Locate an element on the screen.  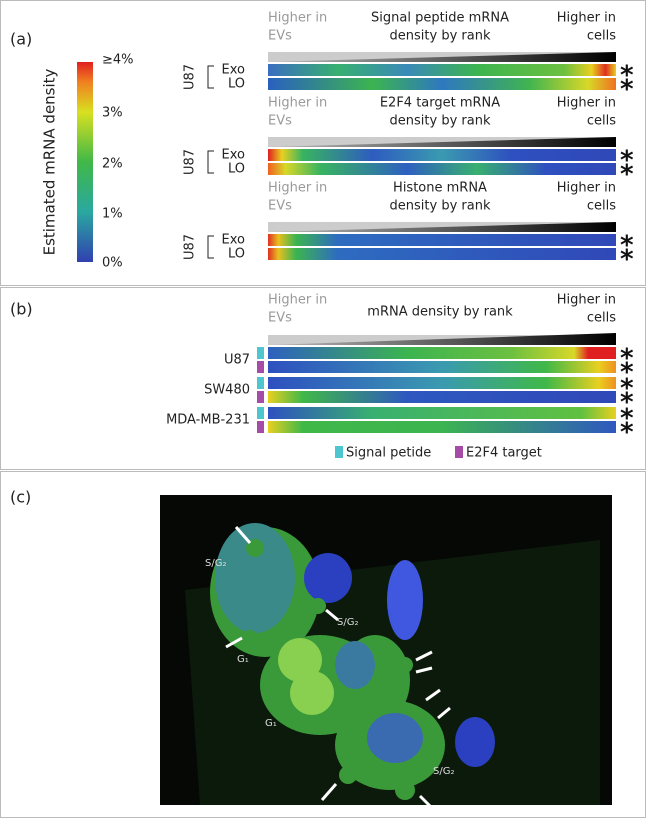
header-title: mRNA density by rank is located at coordinates (440, 312).